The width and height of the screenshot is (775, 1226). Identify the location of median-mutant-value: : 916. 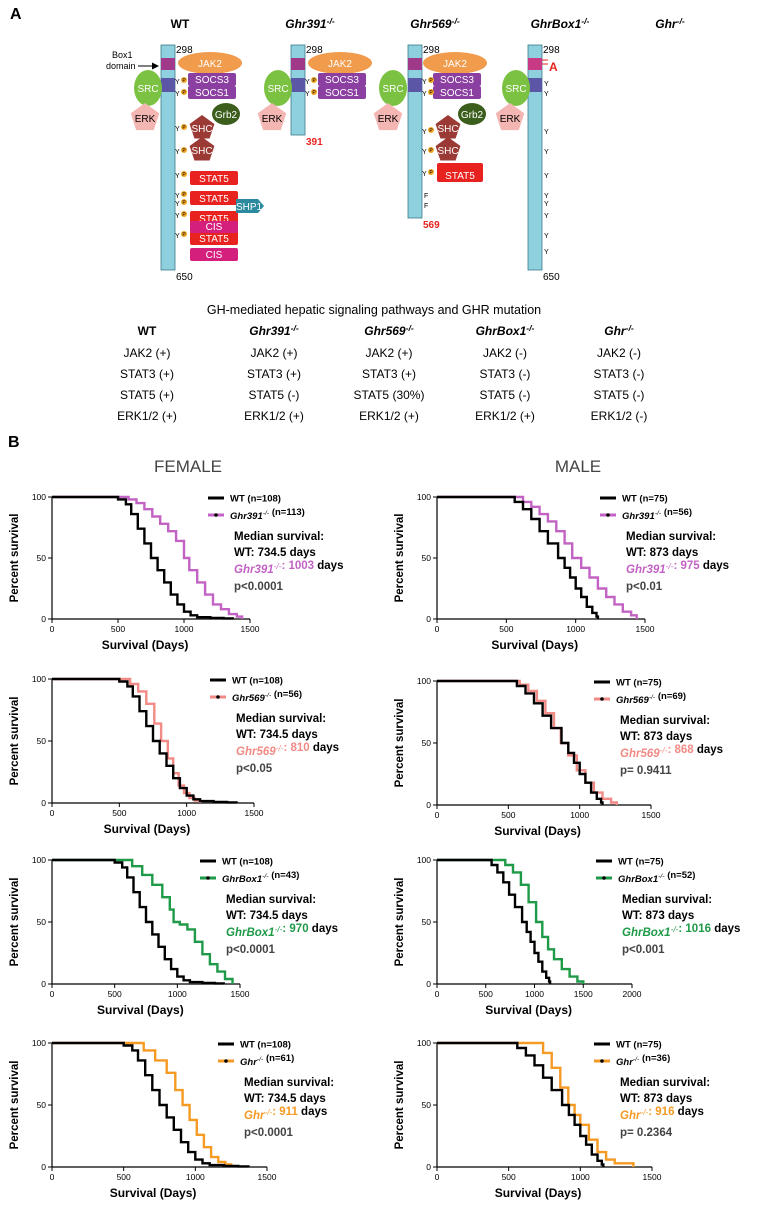
(661, 1112).